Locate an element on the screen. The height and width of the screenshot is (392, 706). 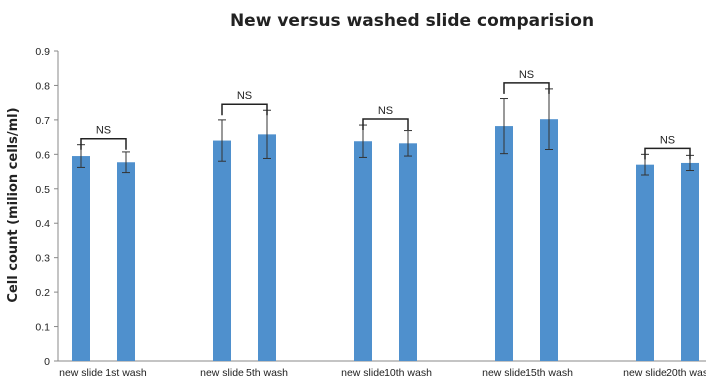
y-tick-label: 0.1 is located at coordinates (42, 328).